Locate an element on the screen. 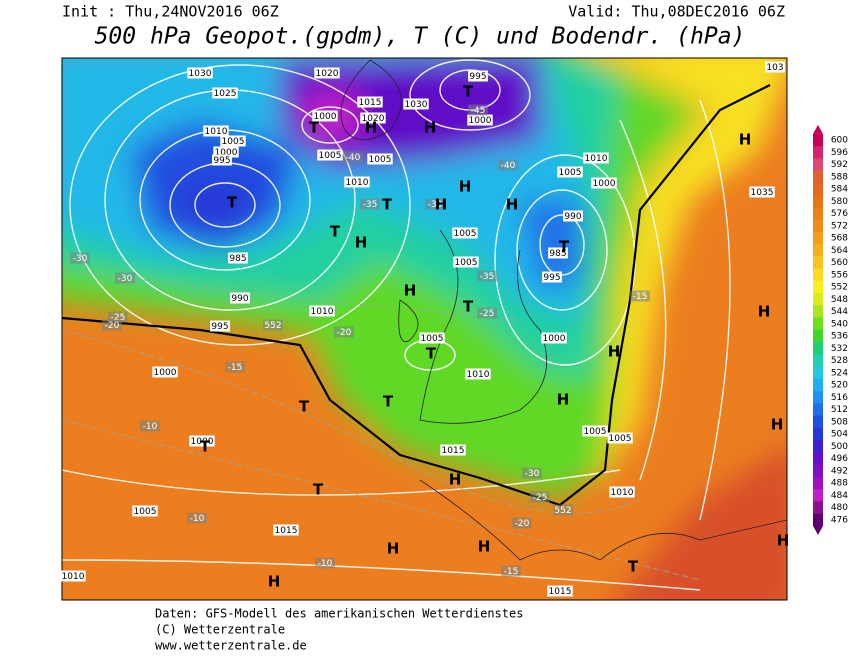  legend-label: 528 is located at coordinates (839, 361).